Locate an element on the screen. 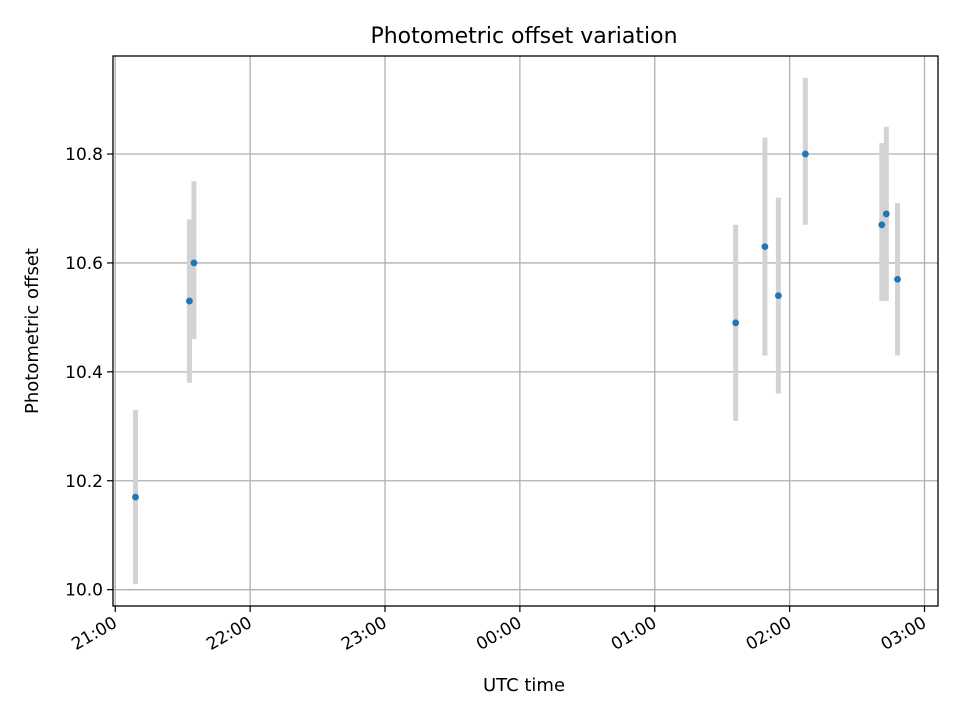 The width and height of the screenshot is (960, 720). y-tick-label-0: 10.0 is located at coordinates (84, 591).